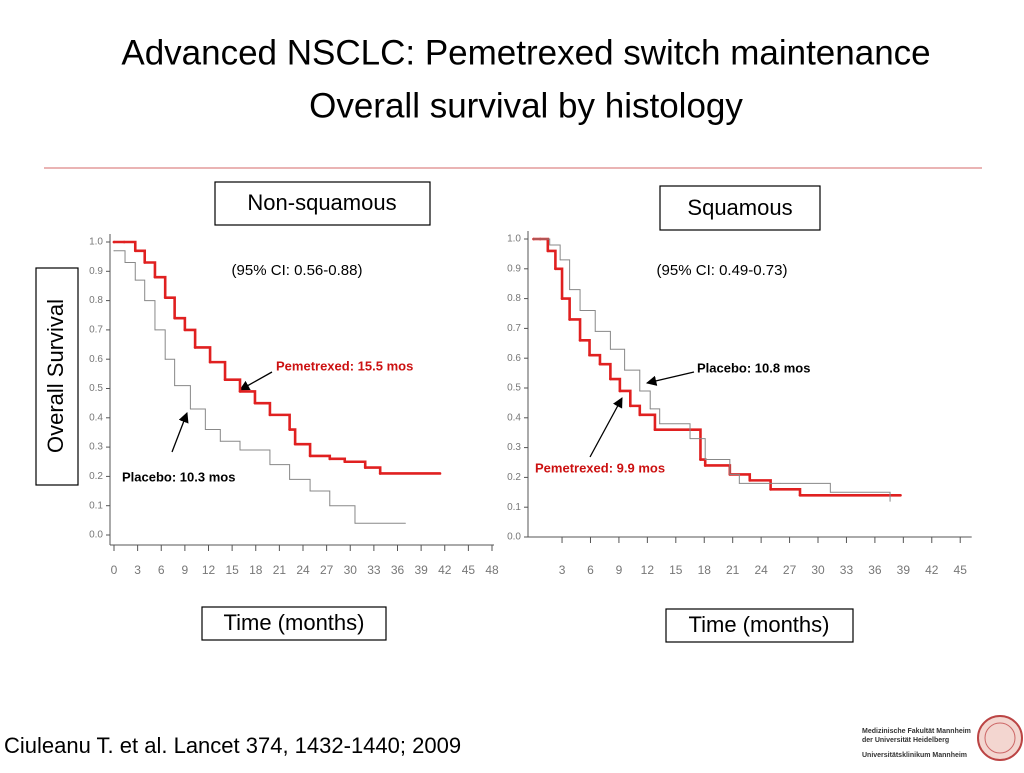 The height and width of the screenshot is (773, 1024). I want to click on logo-text: der Universität Heidelberg, so click(905, 740).